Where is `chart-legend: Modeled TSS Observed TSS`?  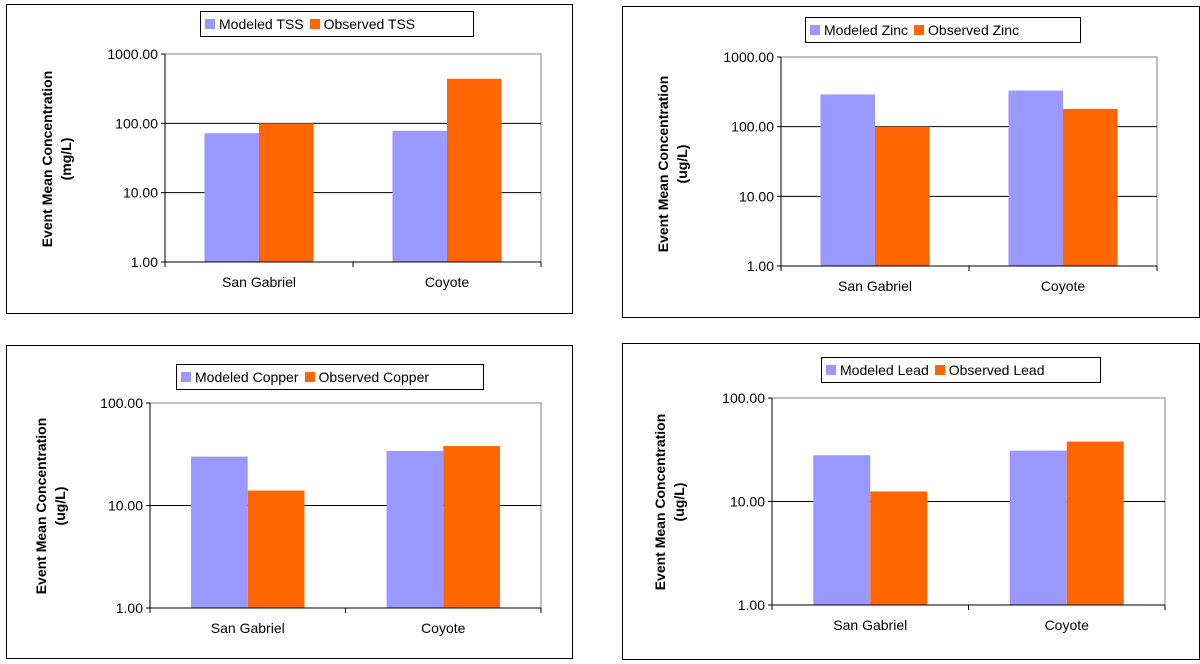
chart-legend: Modeled TSS Observed TSS is located at coordinates (337, 24).